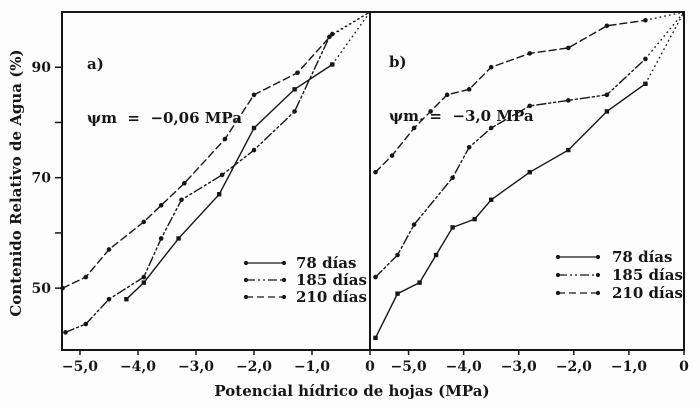 The image size is (700, 408). Describe the element at coordinates (42, 179) in the screenshot. I see `y-tick-label: 70` at that location.